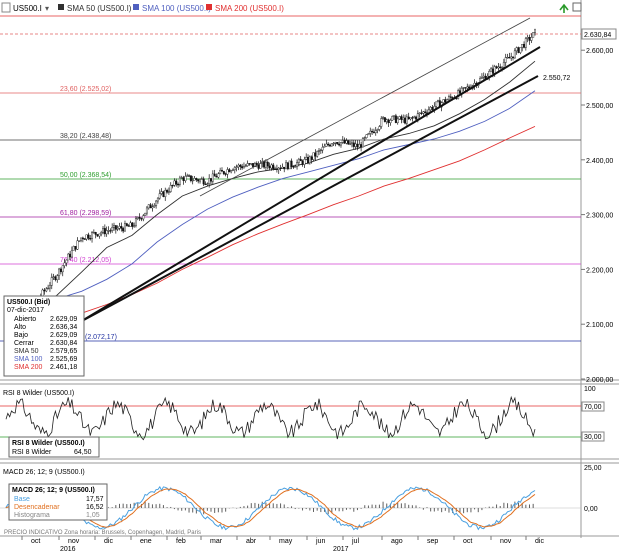  I want to click on month-label: abr, so click(251, 541).